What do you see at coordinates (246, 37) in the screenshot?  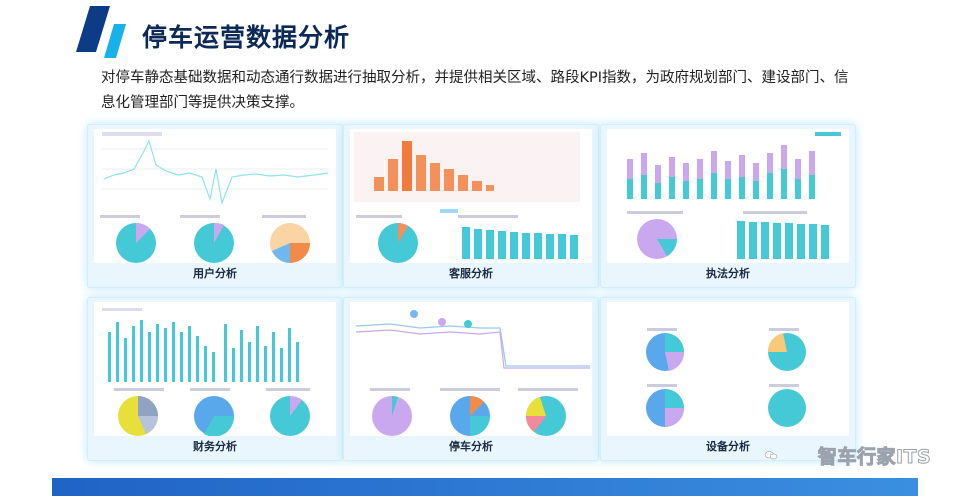 I see `page-title: 停车运营数据分析` at bounding box center [246, 37].